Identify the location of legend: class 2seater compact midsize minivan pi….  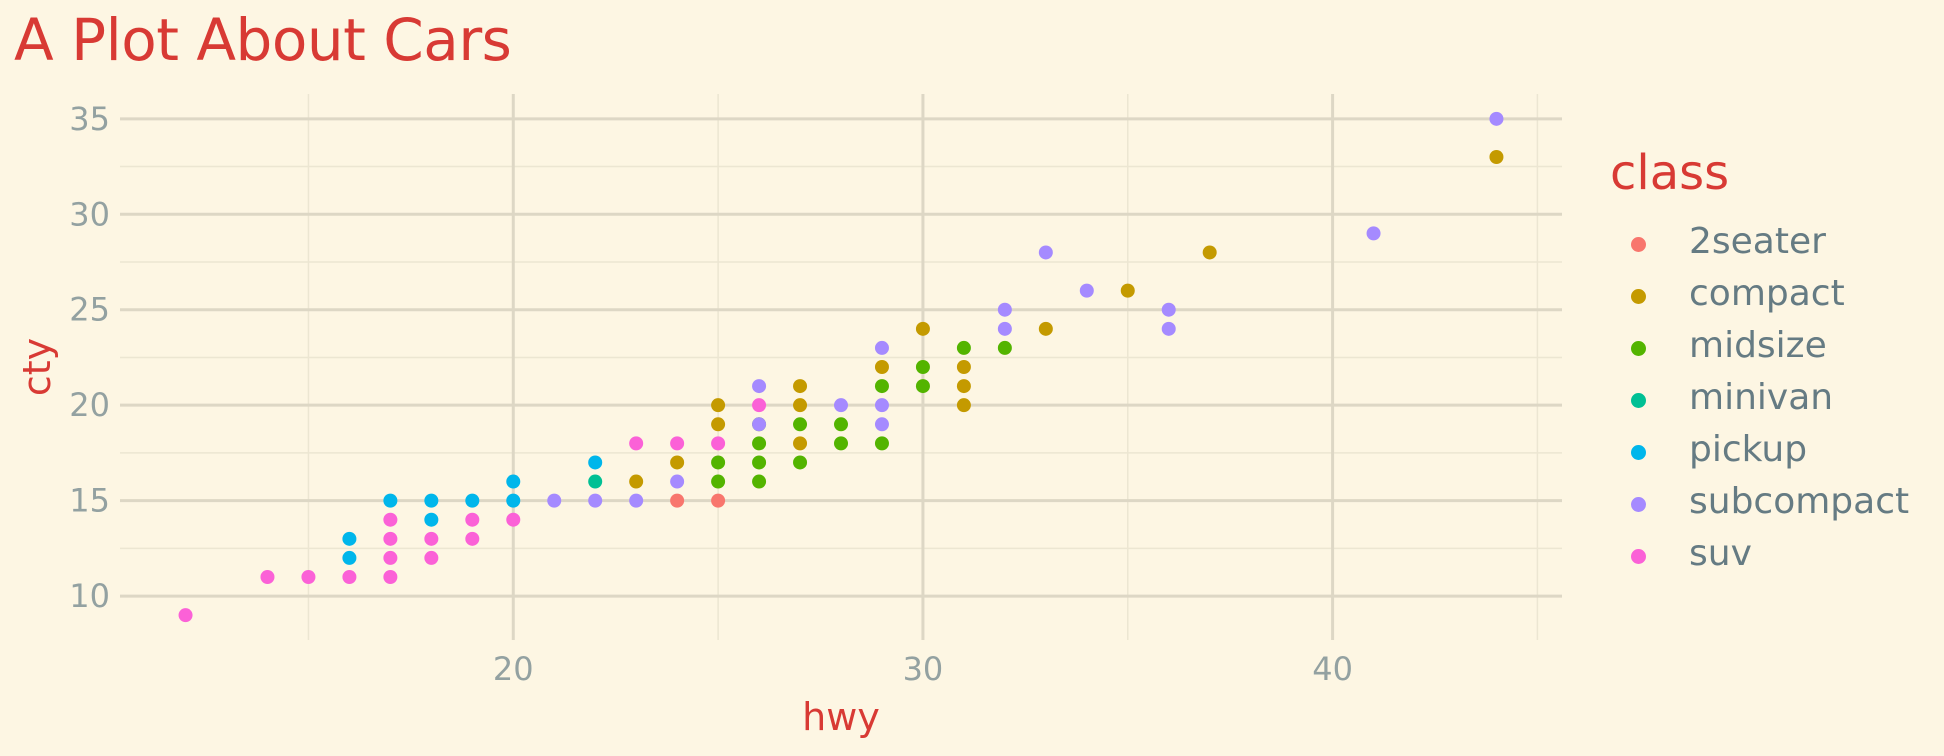
(1770, 365).